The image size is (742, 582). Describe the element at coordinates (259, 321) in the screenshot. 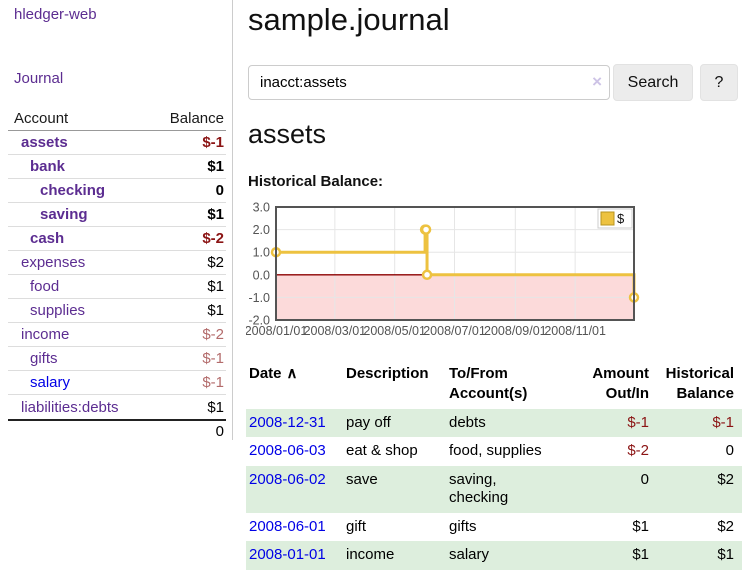

I see `svg-text: -2.0` at that location.